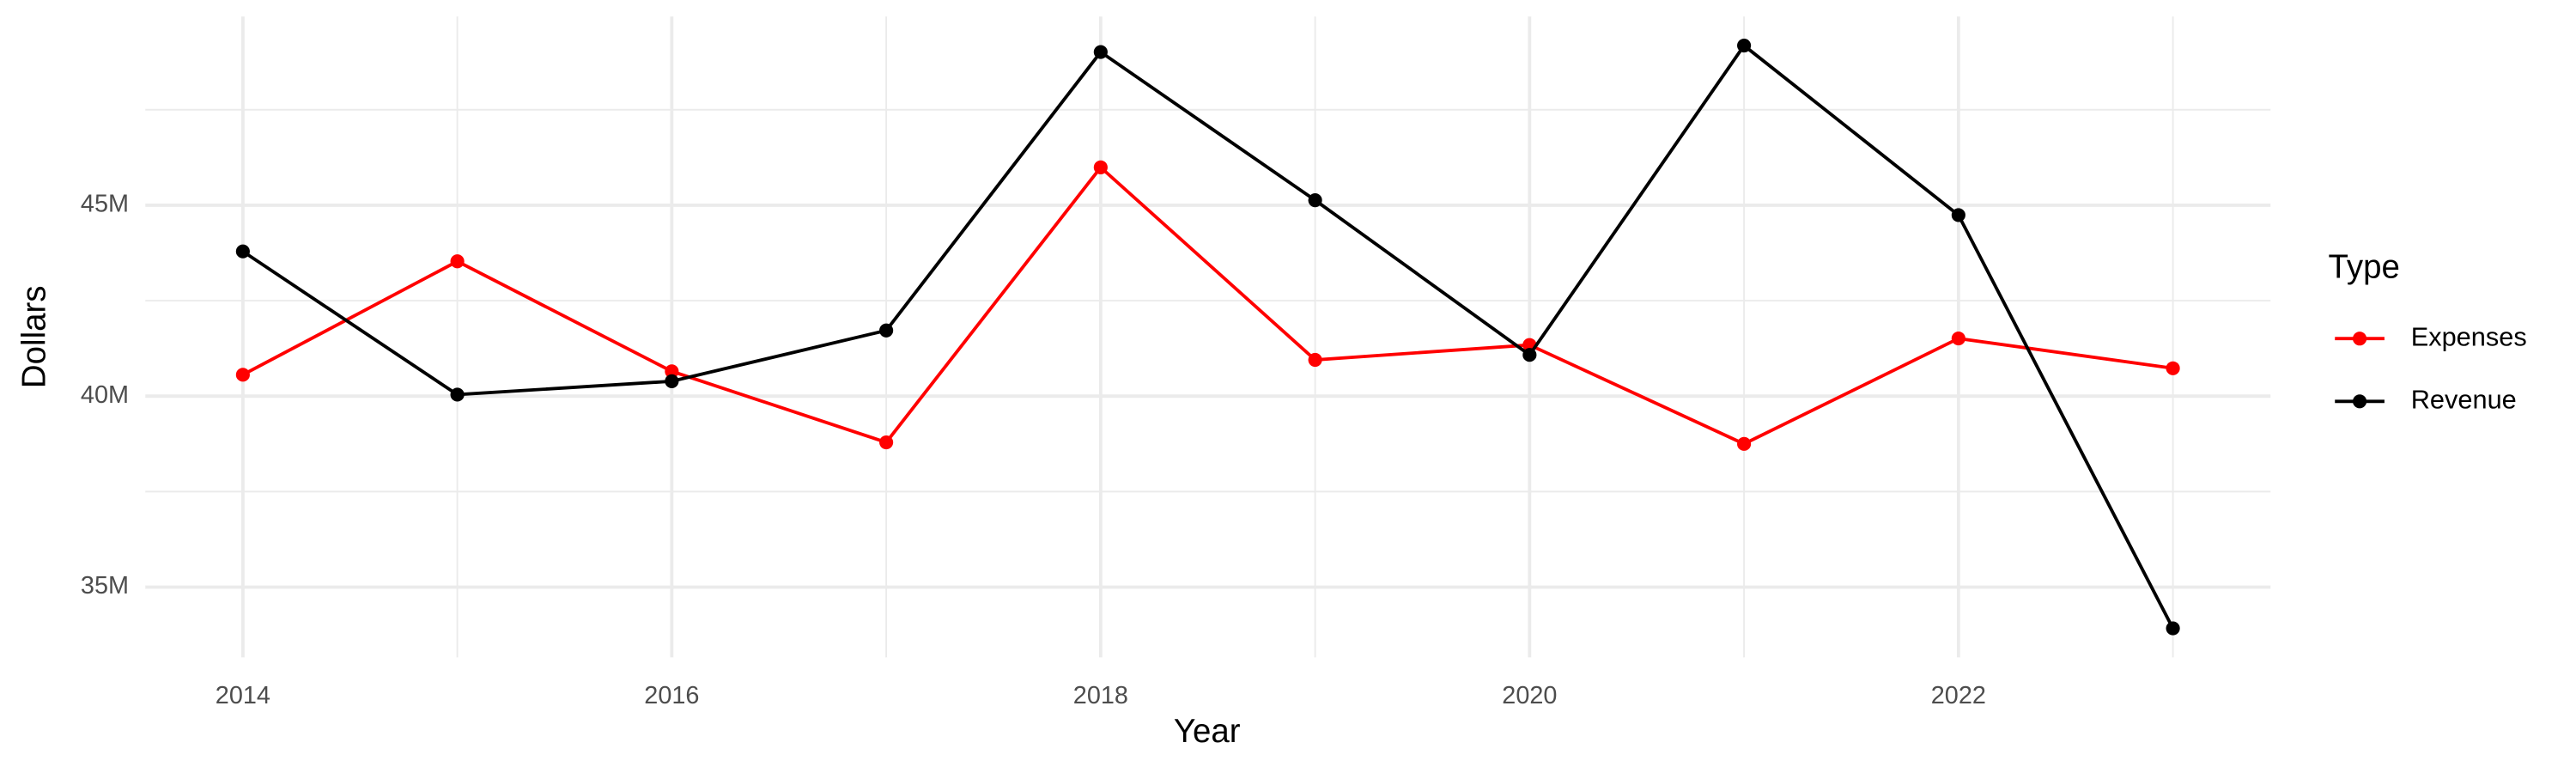  Describe the element at coordinates (105, 204) in the screenshot. I see `y-tick-label: 45M` at that location.